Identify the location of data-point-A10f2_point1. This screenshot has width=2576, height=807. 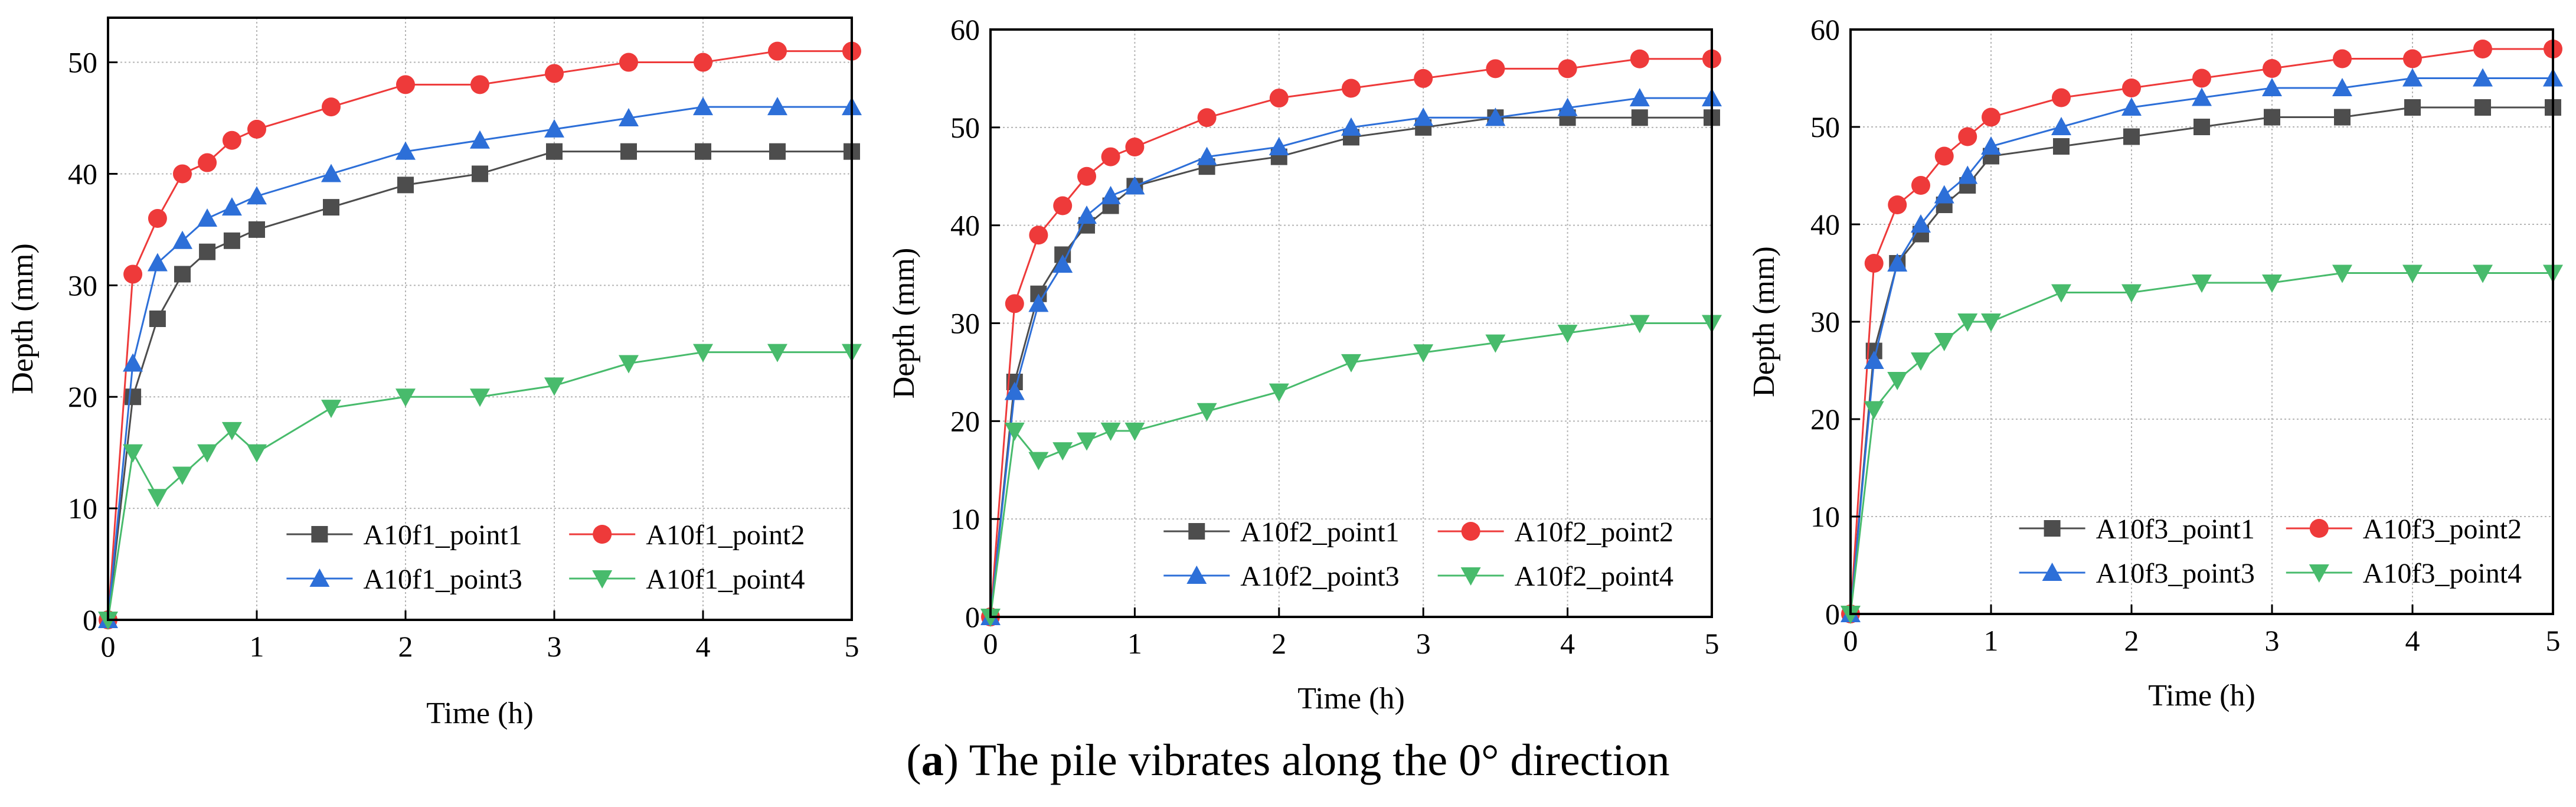
(1639, 118).